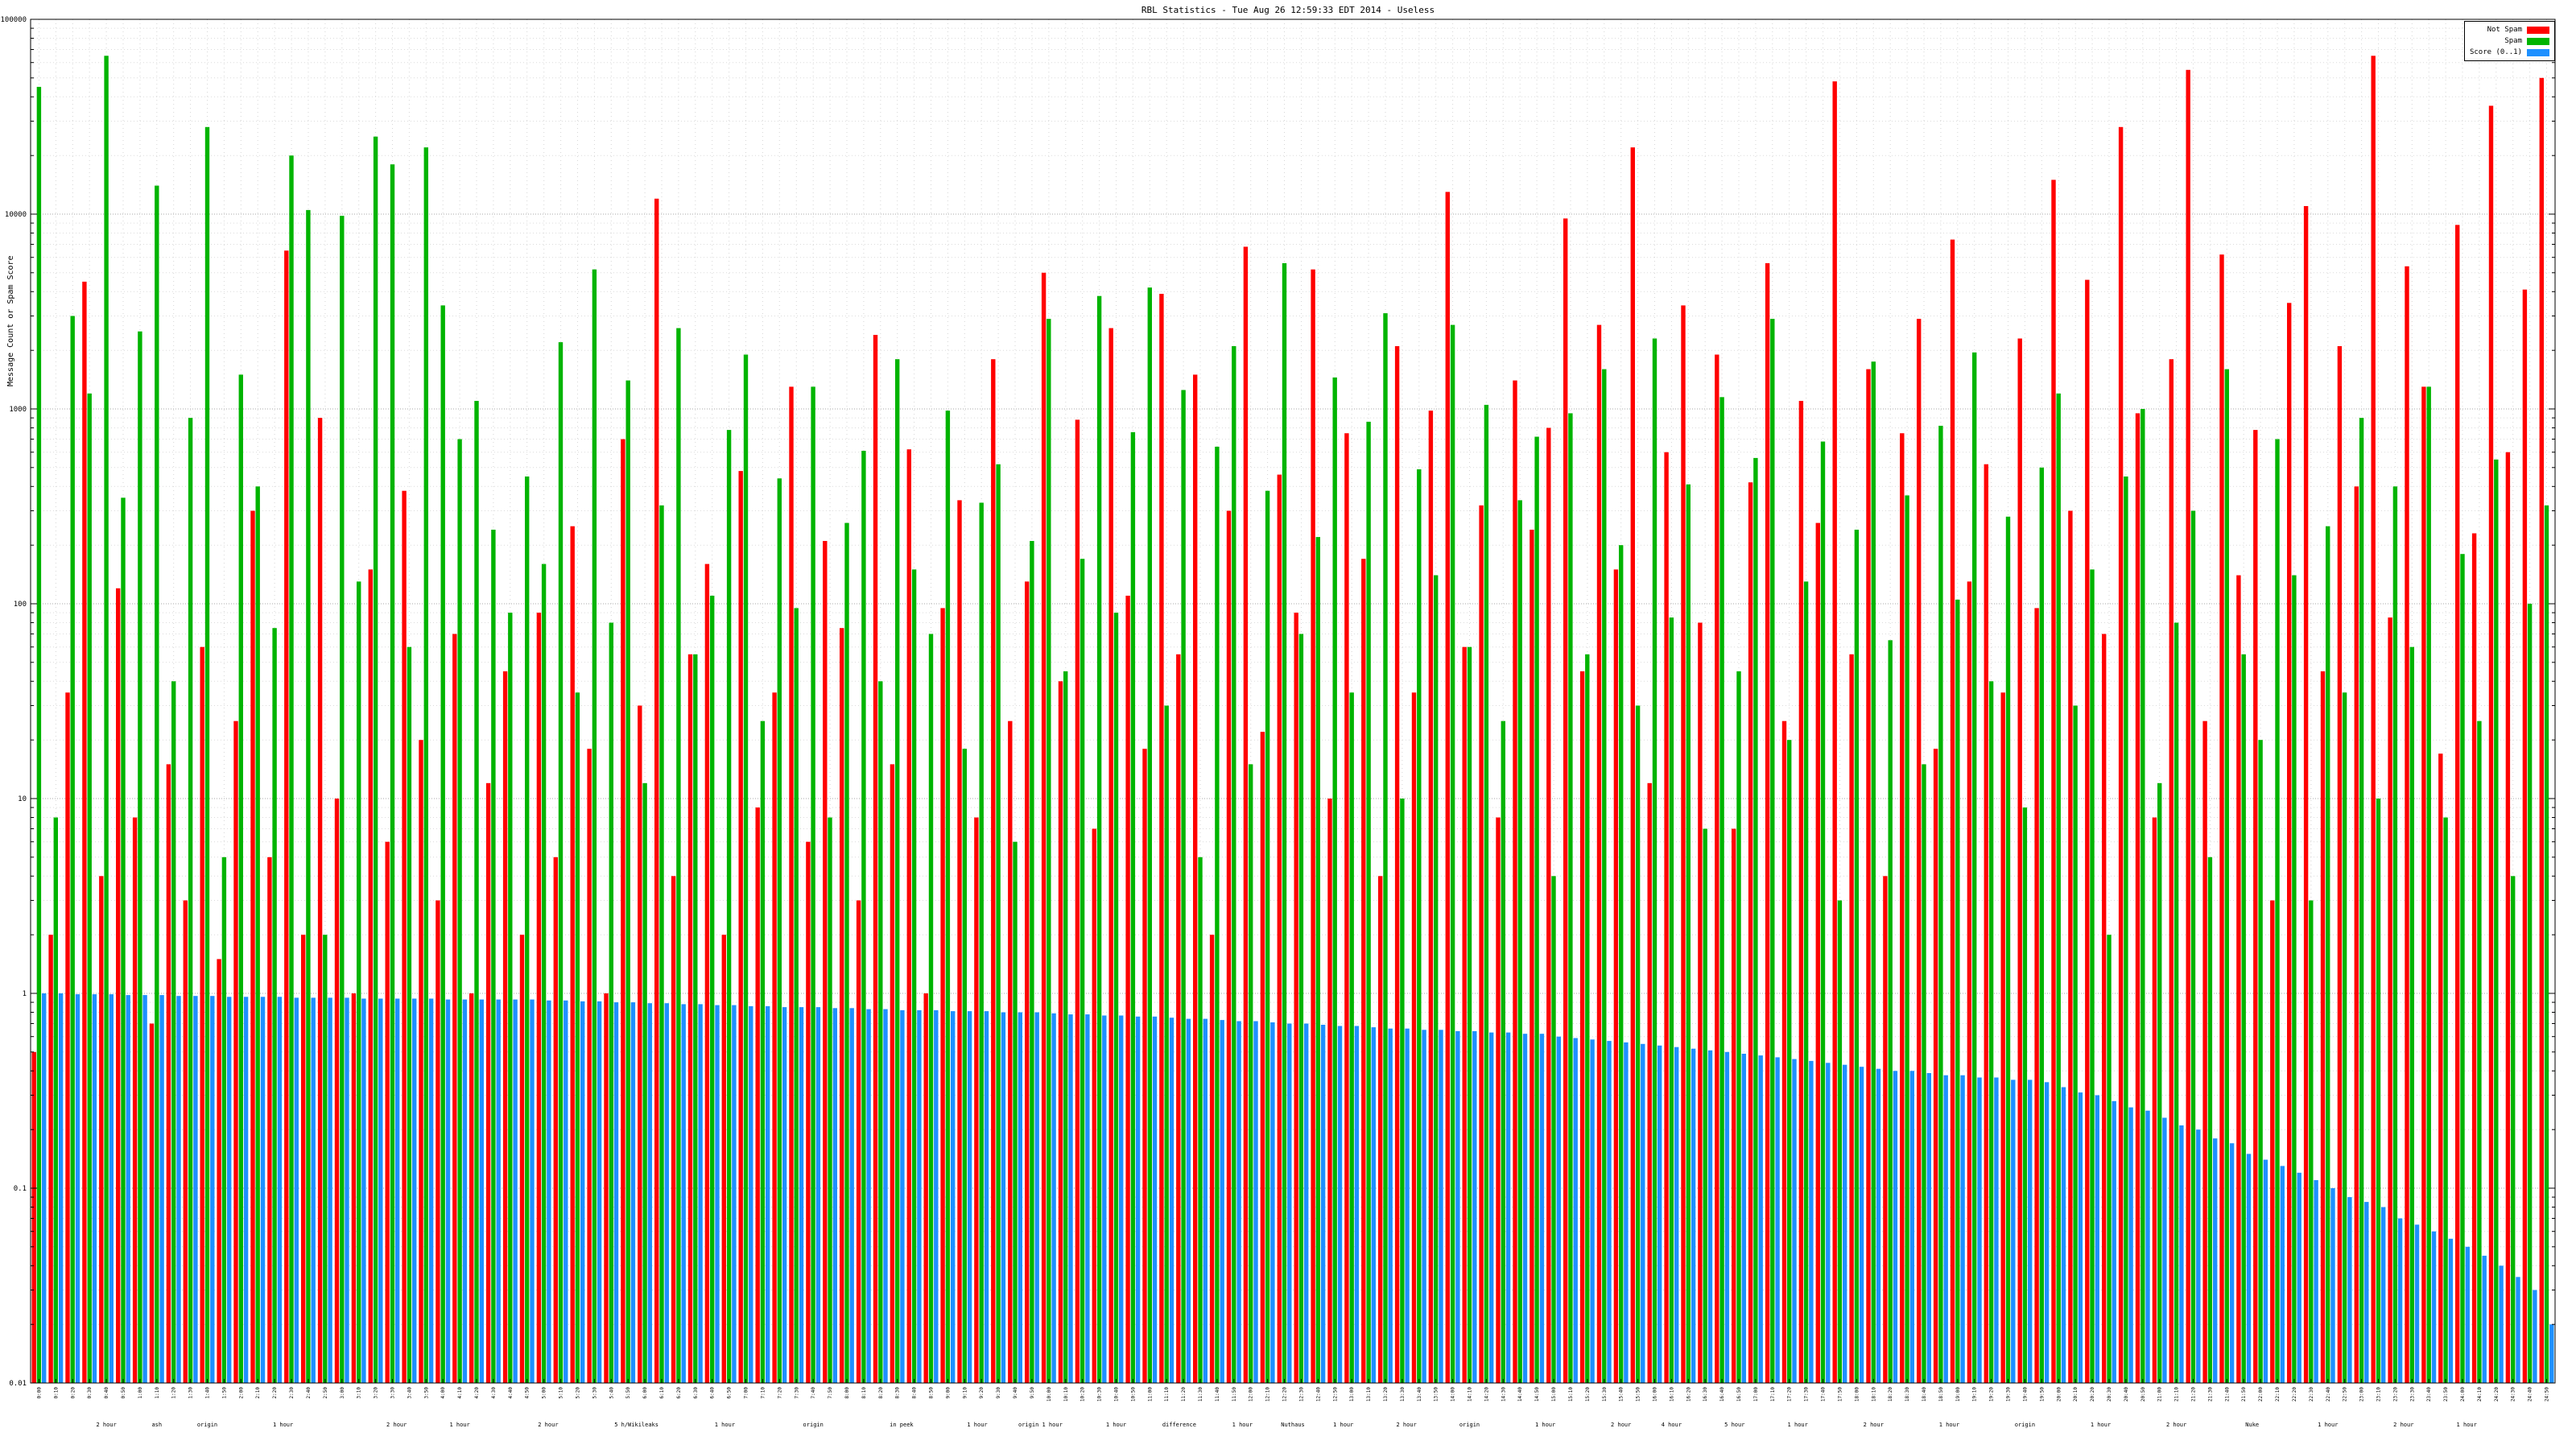  I want to click on svg-text: 6:10, so click(662, 1393).